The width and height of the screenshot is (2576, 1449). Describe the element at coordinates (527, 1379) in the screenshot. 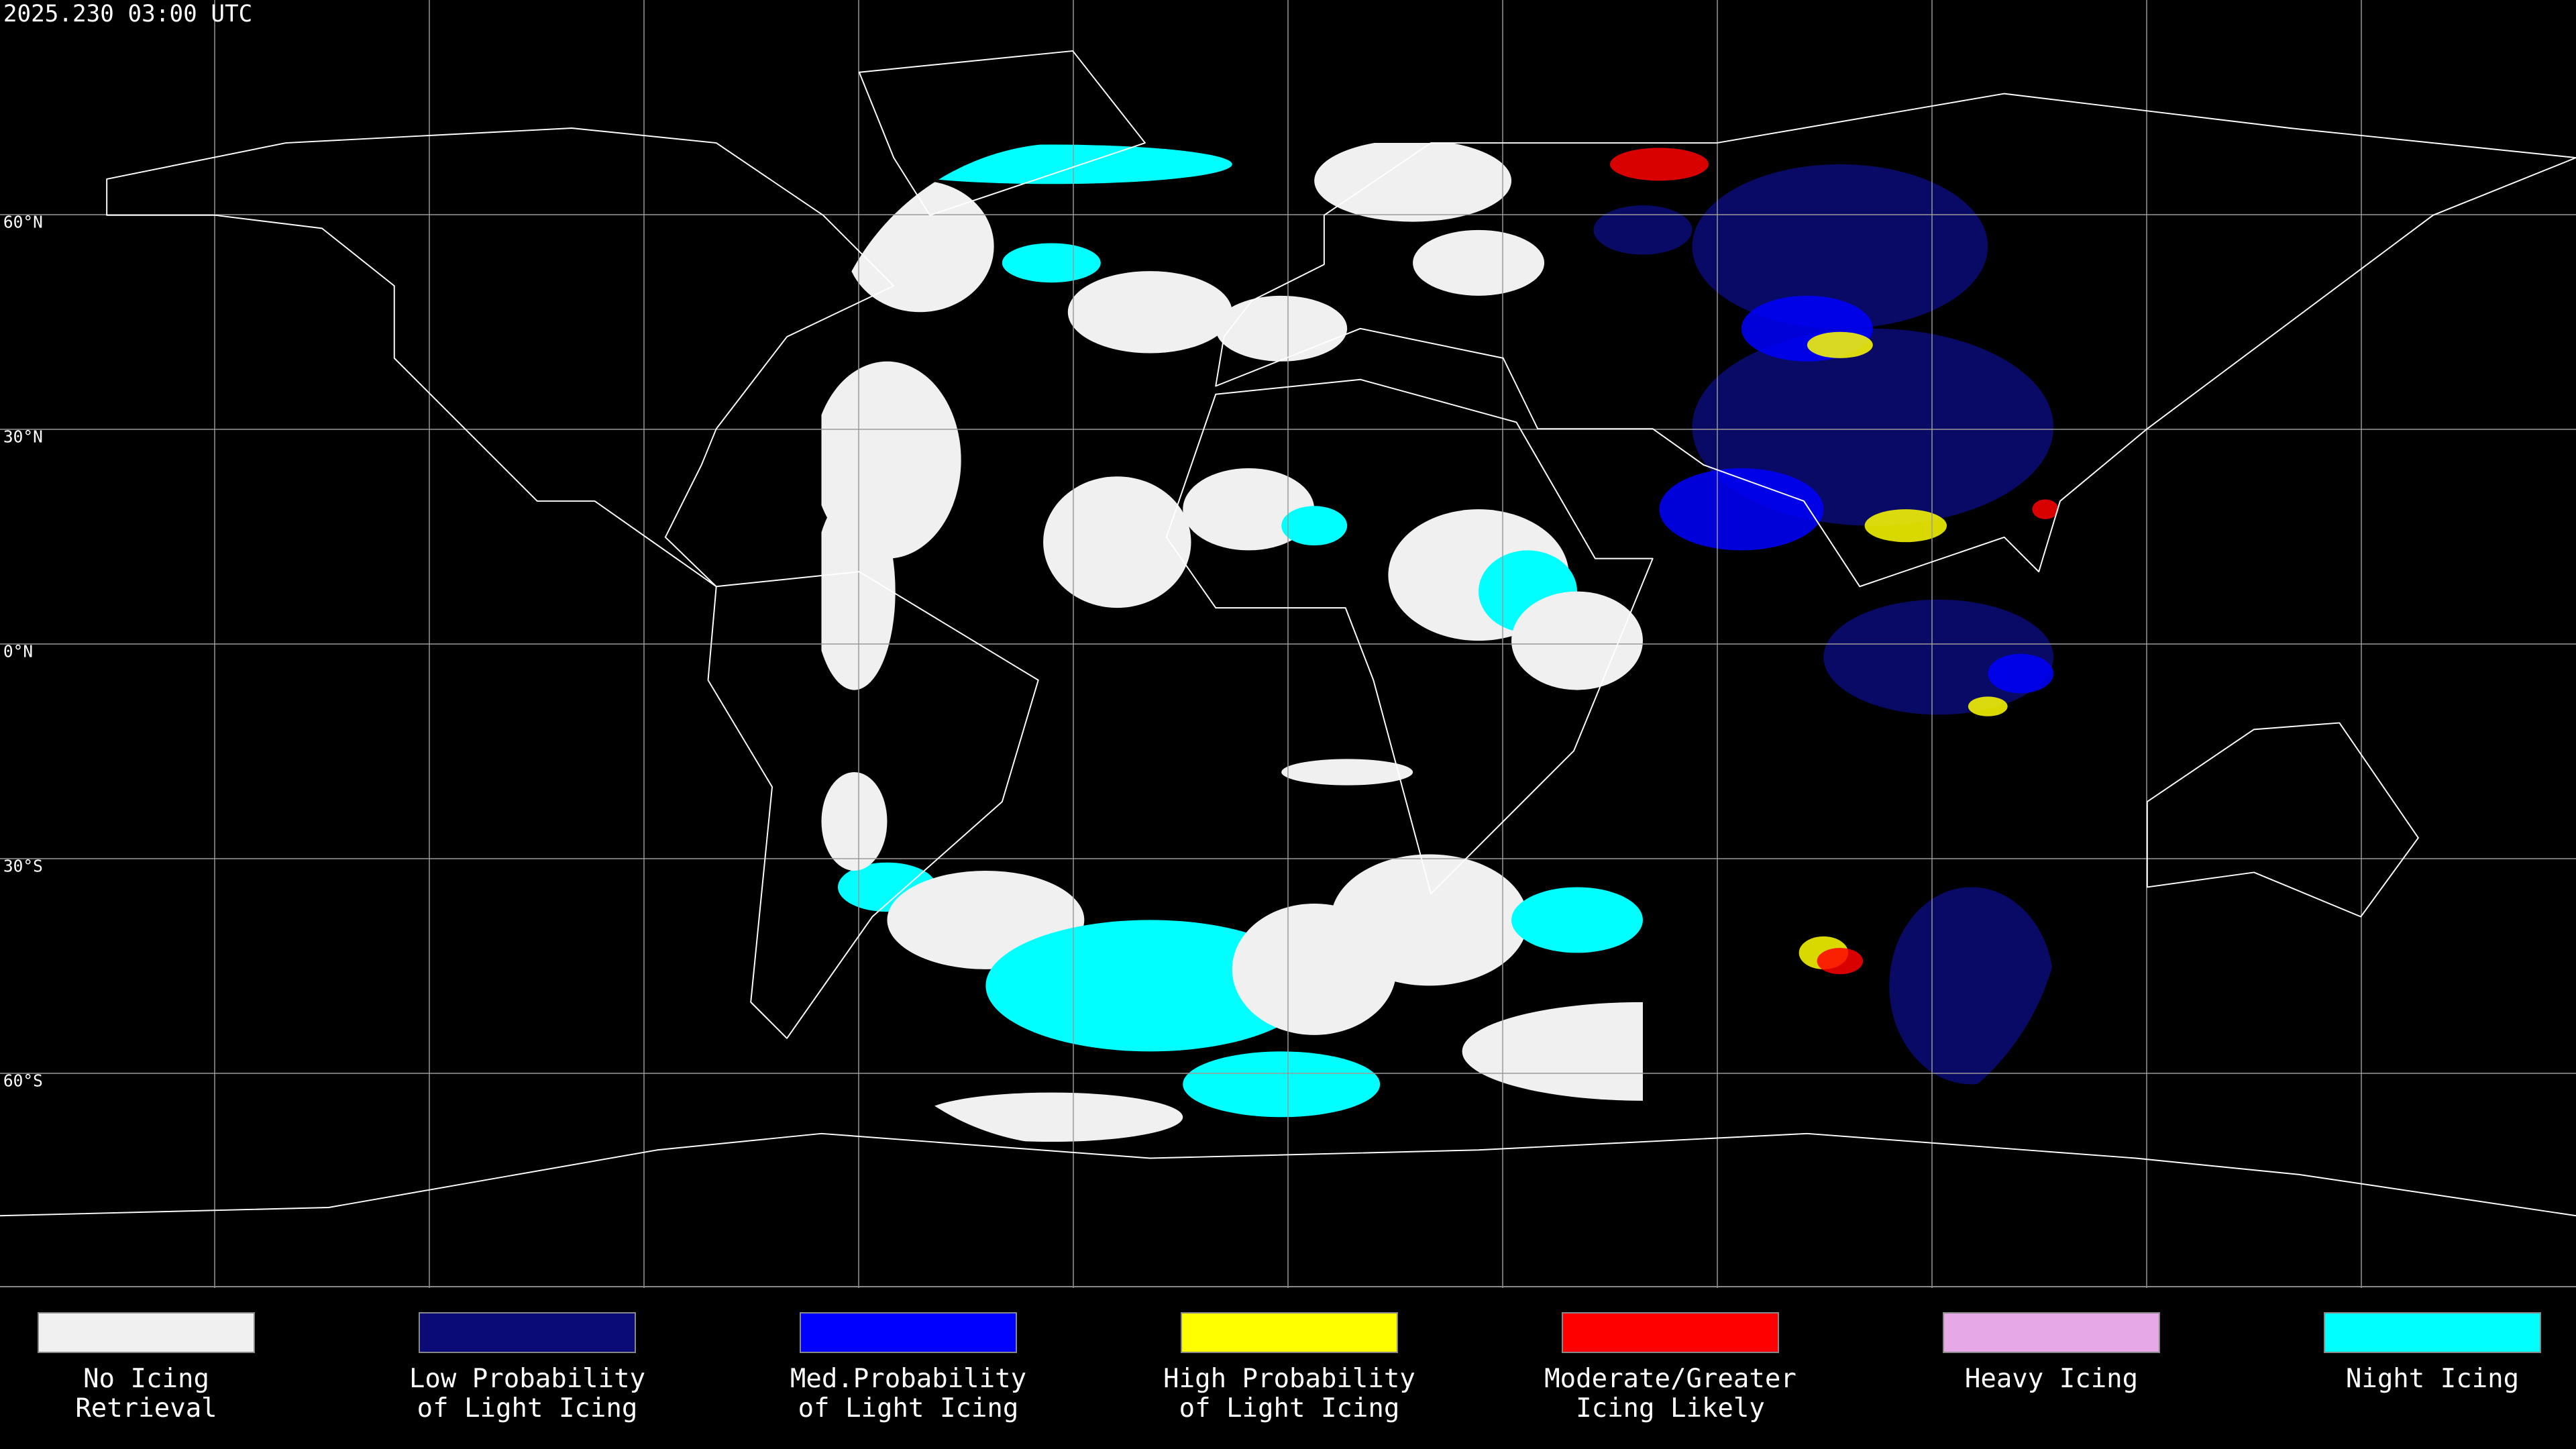

I see `legend-label: Low Probability` at that location.